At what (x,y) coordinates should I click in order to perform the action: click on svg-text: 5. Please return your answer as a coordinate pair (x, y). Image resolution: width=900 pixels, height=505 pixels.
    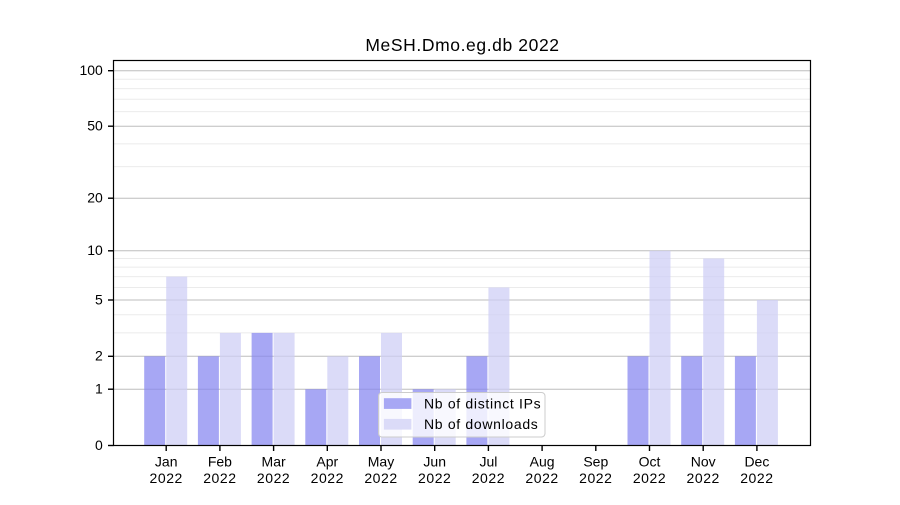
    Looking at the image, I should click on (99, 299).